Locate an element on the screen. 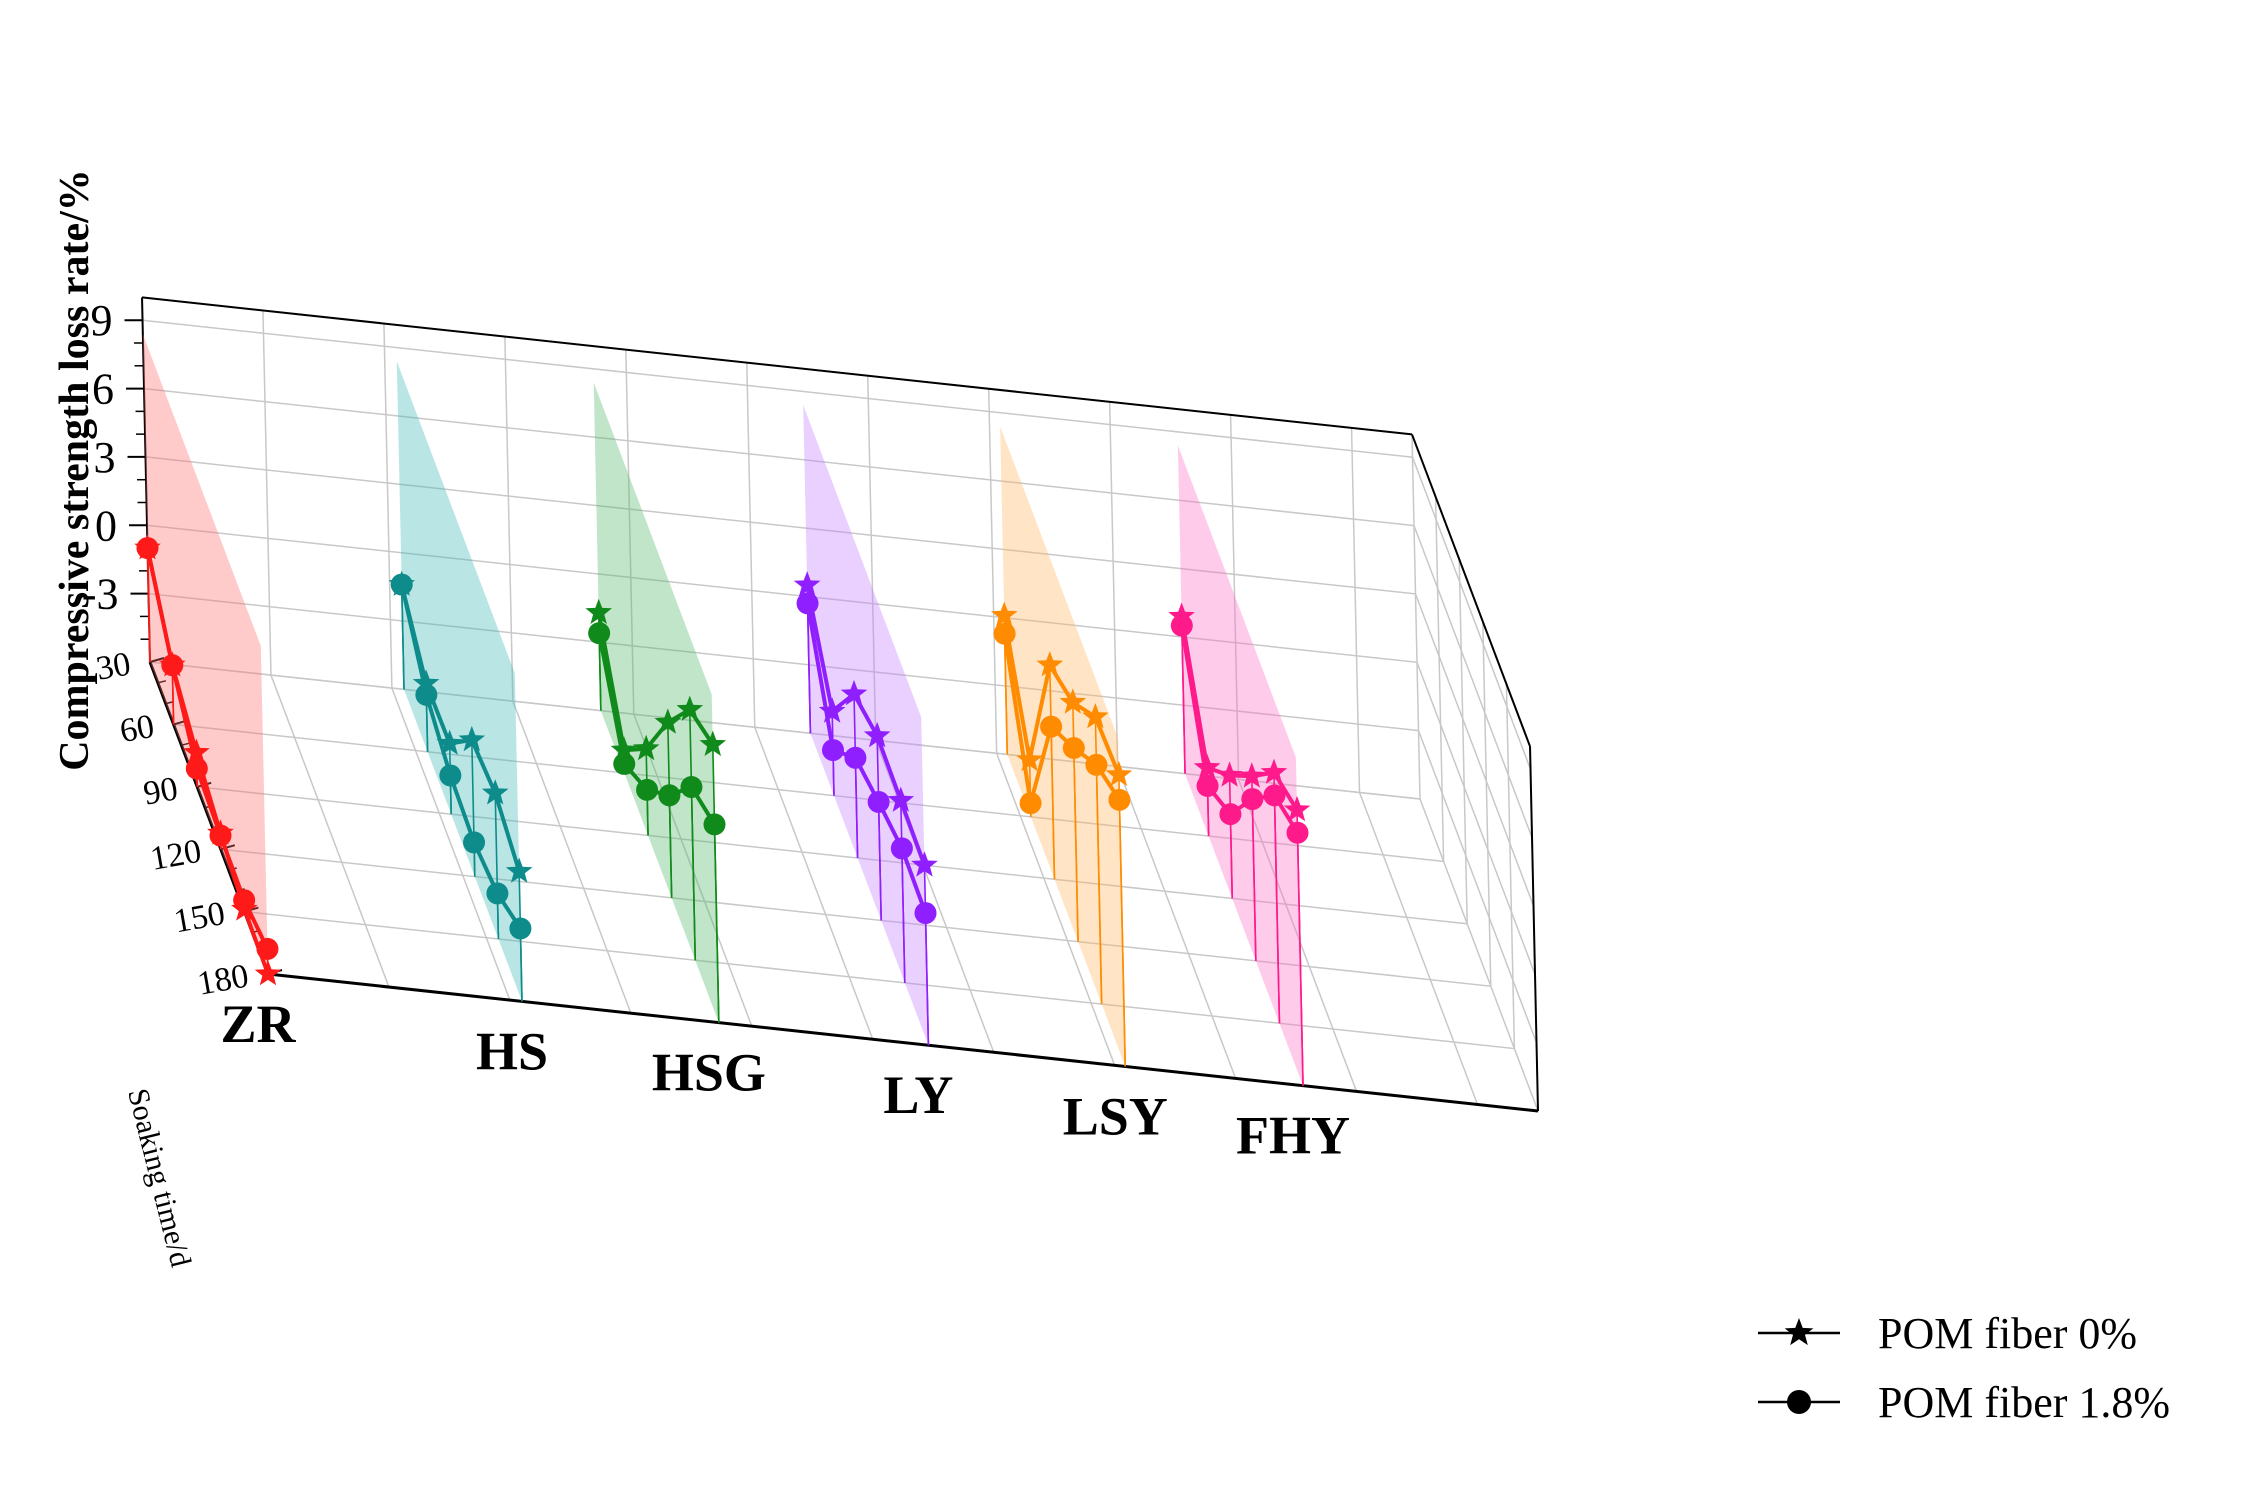  z-tick-label-3: 120 is located at coordinates (176, 855).